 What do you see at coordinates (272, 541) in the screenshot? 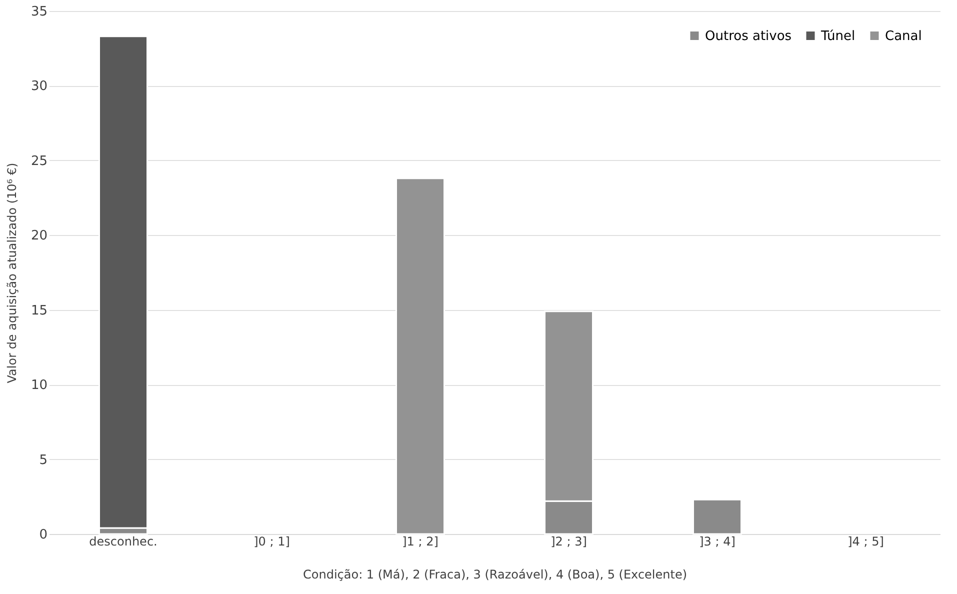
I see `x-tick-label: ]0 ; 1]` at bounding box center [272, 541].